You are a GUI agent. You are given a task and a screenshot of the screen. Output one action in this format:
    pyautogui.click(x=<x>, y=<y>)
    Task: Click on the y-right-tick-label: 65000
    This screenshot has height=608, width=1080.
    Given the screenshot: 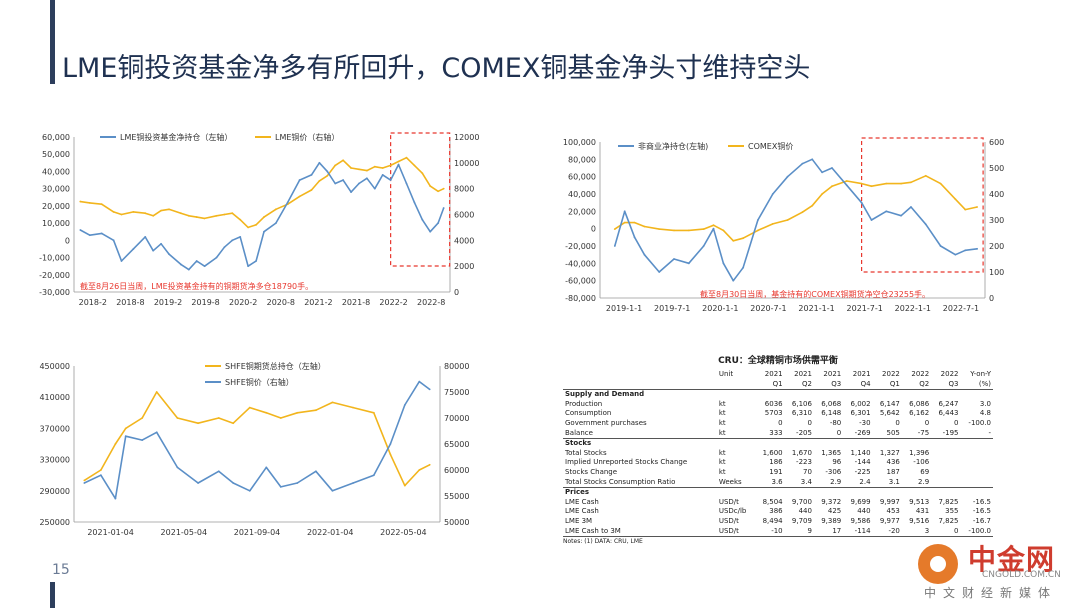 What is the action you would take?
    pyautogui.click(x=456, y=444)
    